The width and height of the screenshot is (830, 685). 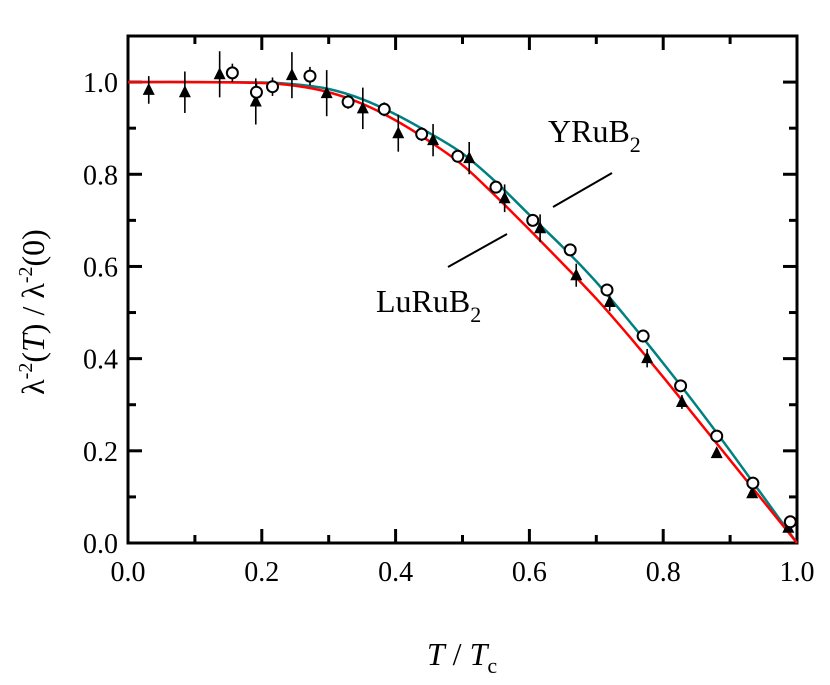 I want to click on annotation-lines, so click(x=530, y=220).